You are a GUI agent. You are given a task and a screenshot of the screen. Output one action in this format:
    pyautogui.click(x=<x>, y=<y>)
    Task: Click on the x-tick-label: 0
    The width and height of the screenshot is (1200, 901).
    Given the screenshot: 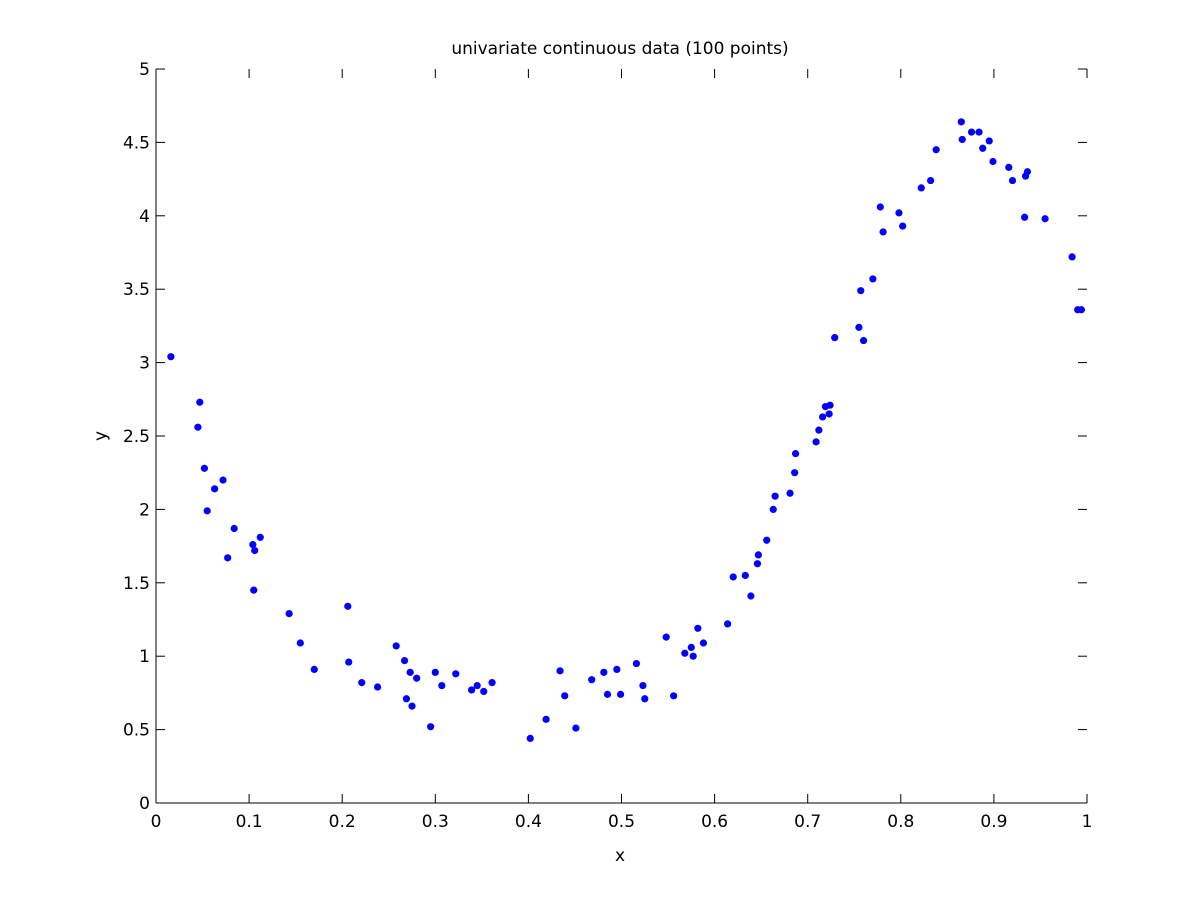 What is the action you would take?
    pyautogui.click(x=156, y=822)
    